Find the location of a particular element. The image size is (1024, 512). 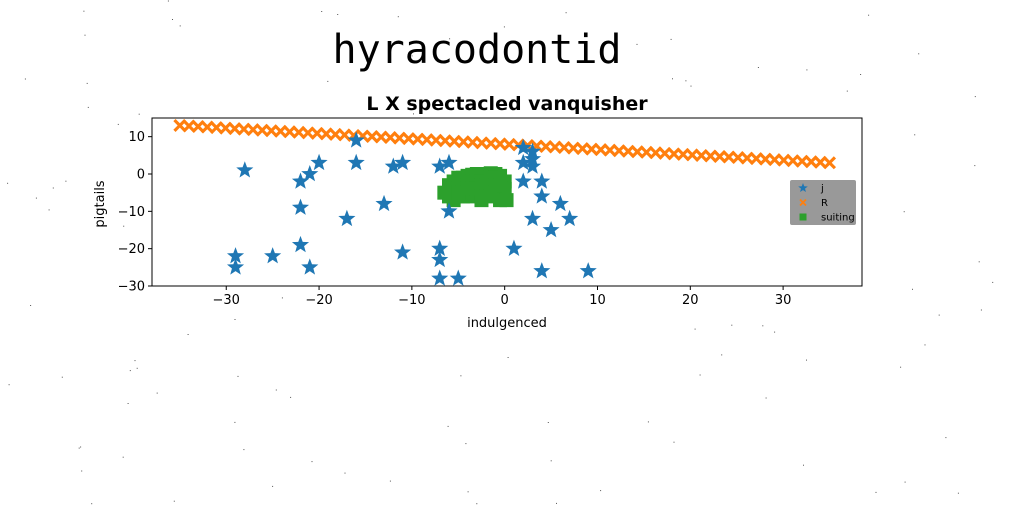

x-tick-label: 20 is located at coordinates (690, 300).